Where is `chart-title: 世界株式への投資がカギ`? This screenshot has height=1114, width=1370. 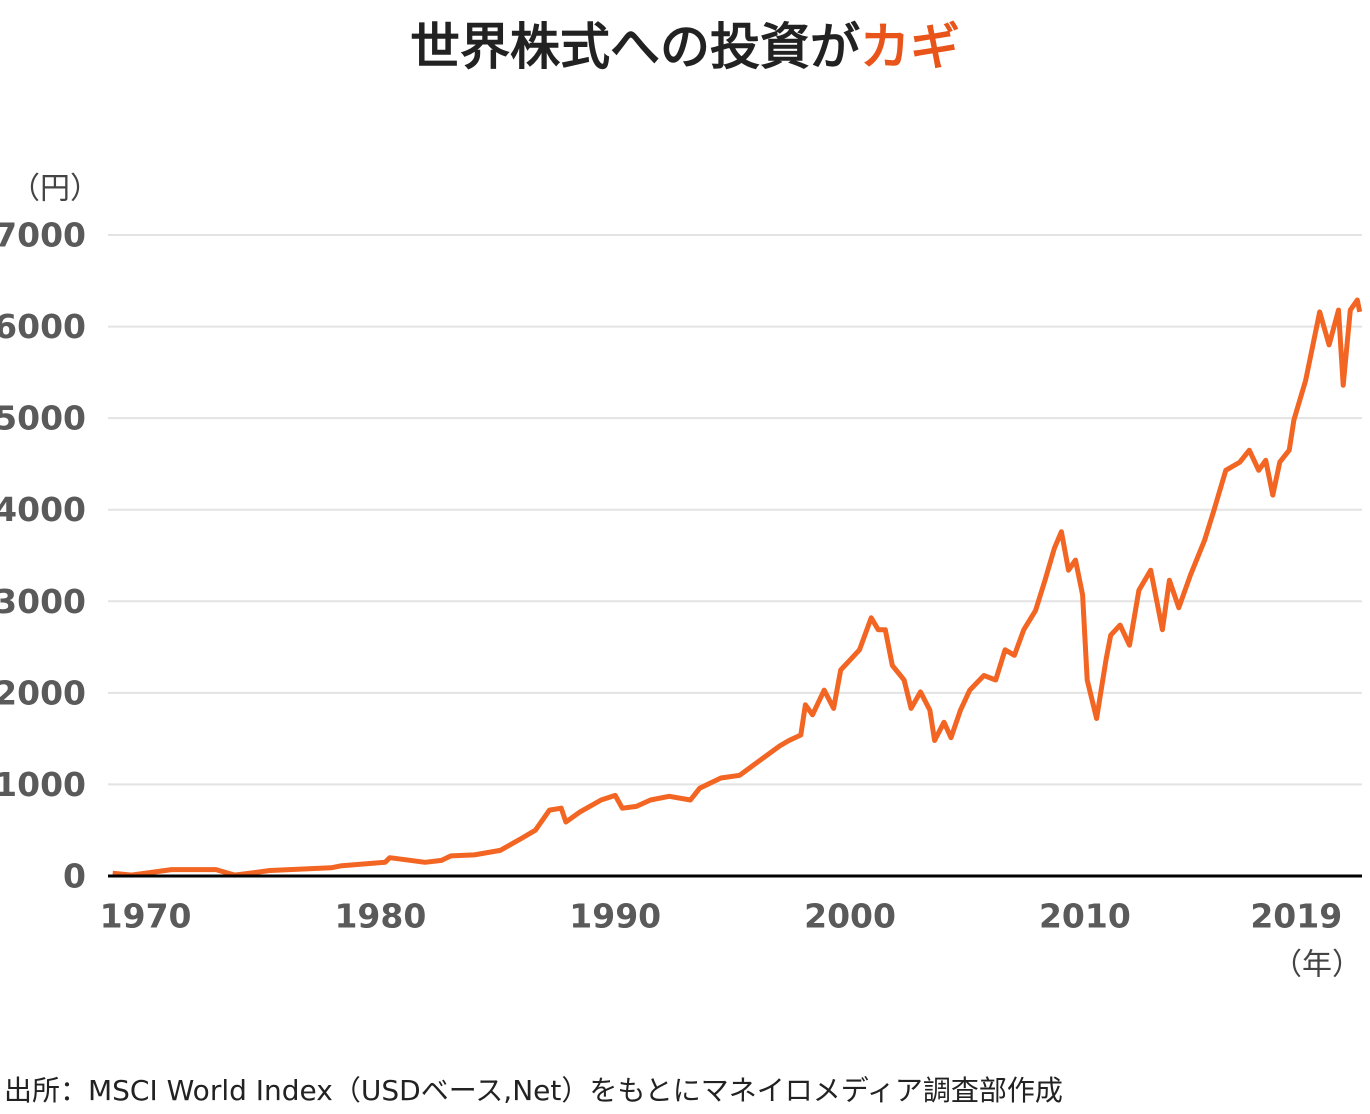 chart-title: 世界株式への投資がカギ is located at coordinates (685, 47).